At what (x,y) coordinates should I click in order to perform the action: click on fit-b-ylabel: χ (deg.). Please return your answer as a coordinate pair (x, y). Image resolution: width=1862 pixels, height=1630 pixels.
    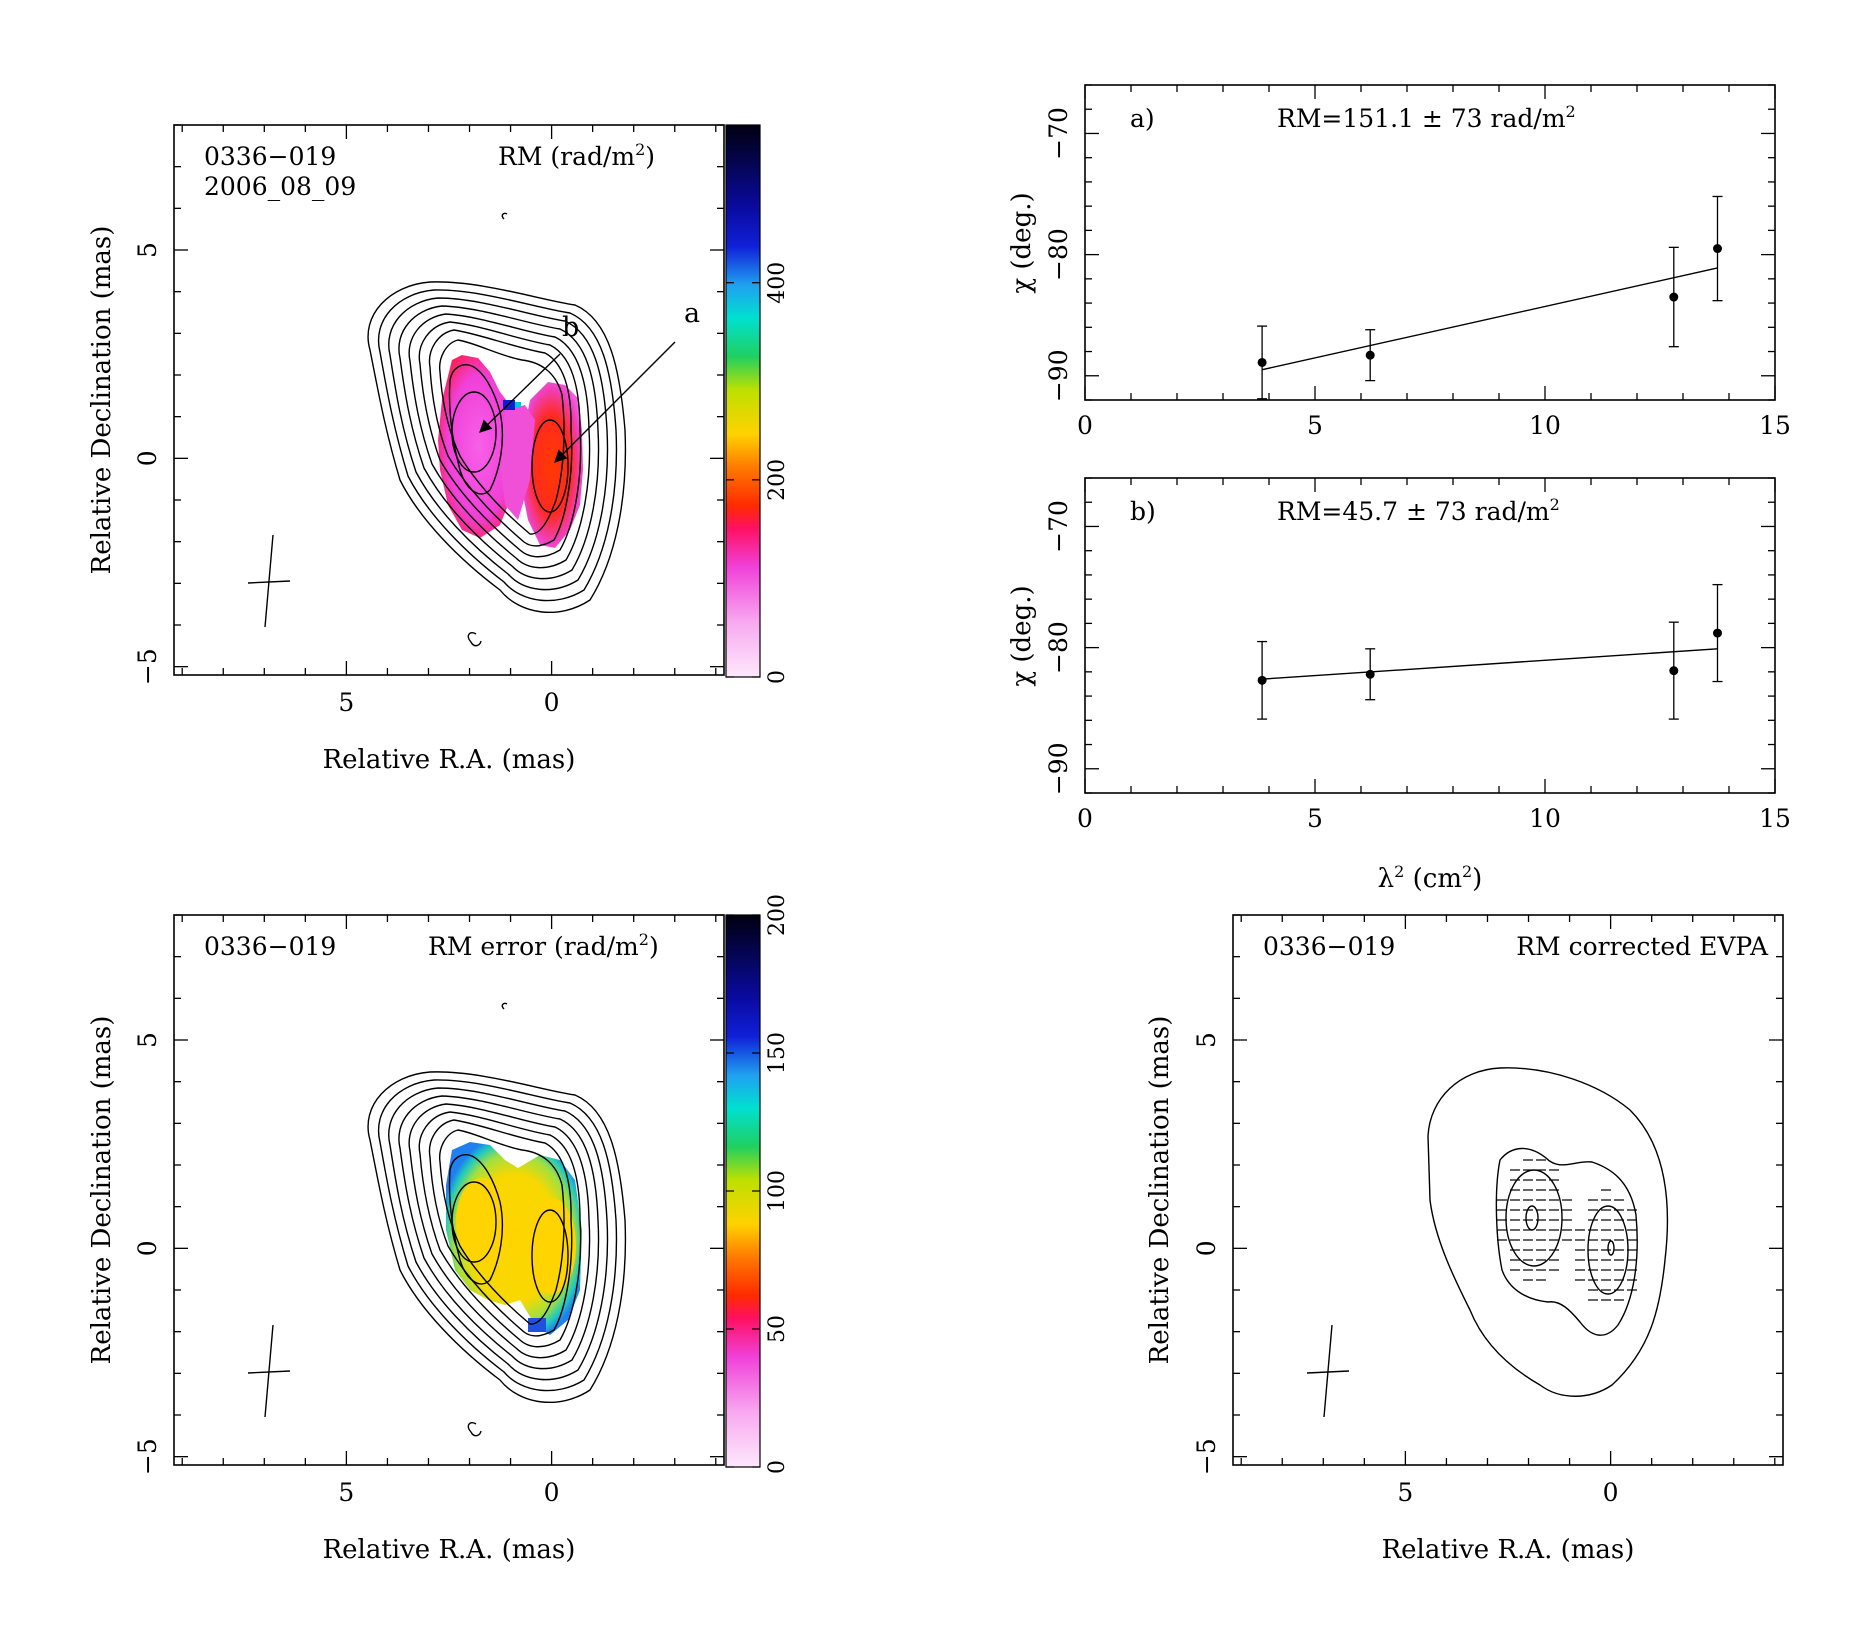
    Looking at the image, I should click on (1022, 635).